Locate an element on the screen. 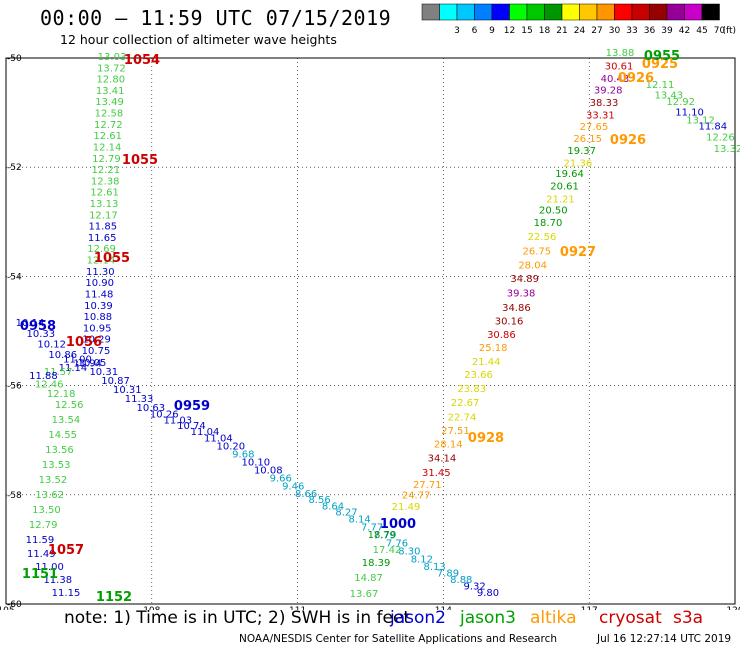  swh-value-label: 10.90 is located at coordinates (99, 283).